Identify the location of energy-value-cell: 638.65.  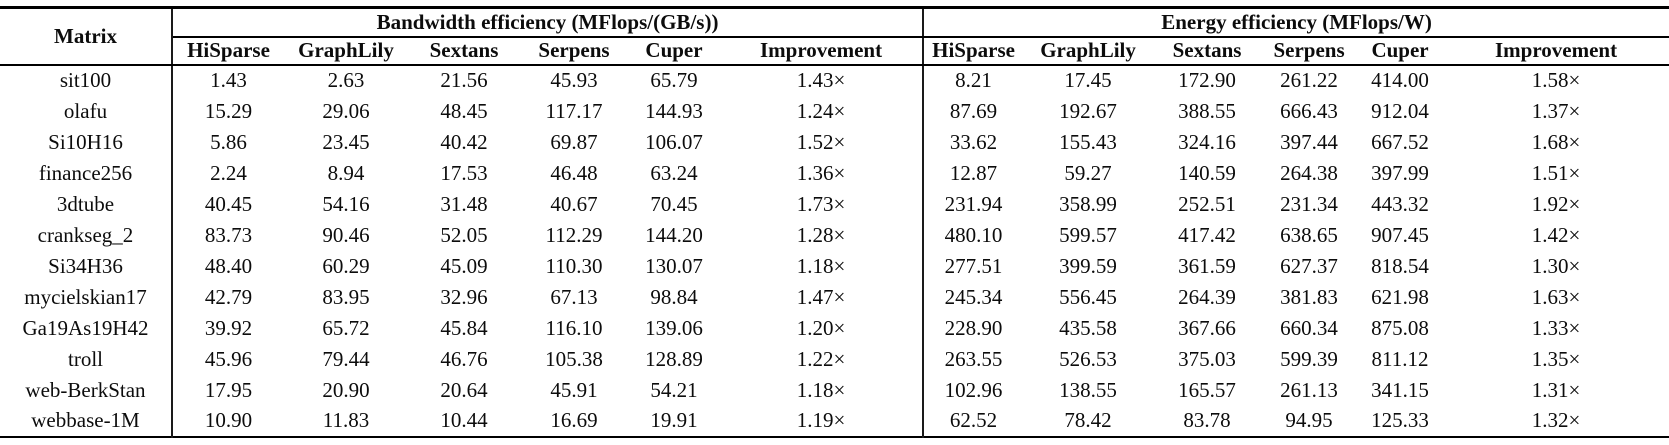
(1309, 234).